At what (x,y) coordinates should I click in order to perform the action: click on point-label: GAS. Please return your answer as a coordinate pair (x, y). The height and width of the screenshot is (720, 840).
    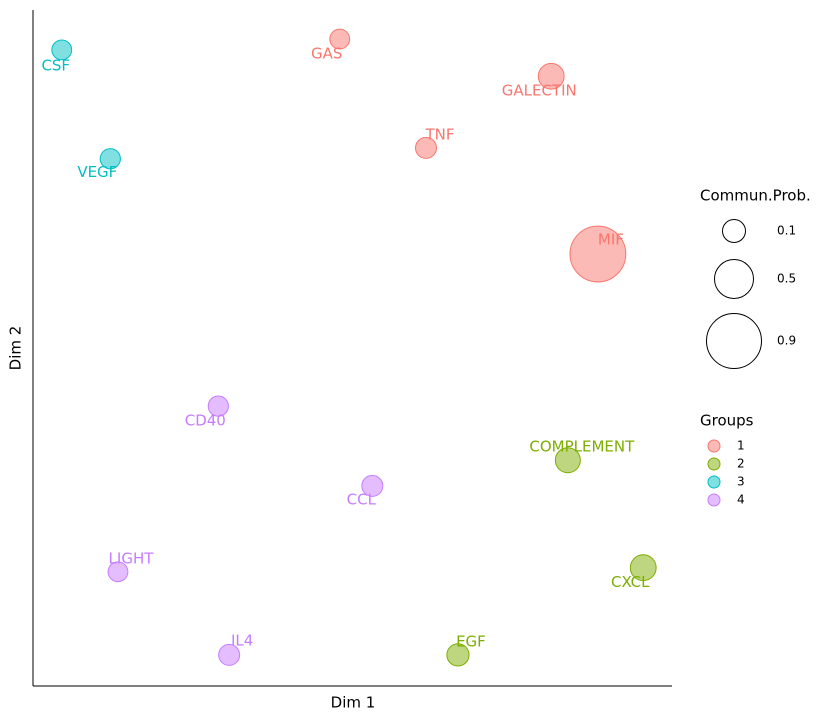
    Looking at the image, I should click on (326, 54).